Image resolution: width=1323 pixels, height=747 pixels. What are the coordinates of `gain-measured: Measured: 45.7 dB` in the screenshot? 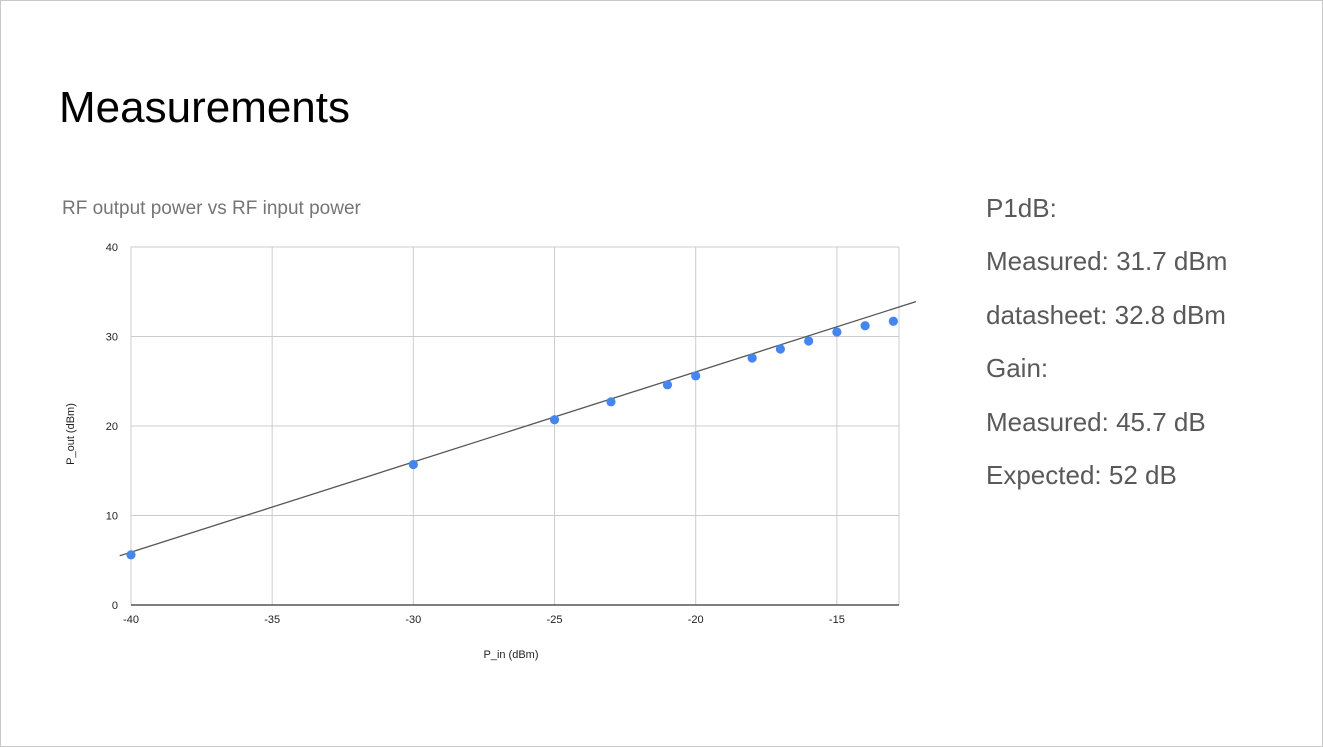 It's located at (1096, 421).